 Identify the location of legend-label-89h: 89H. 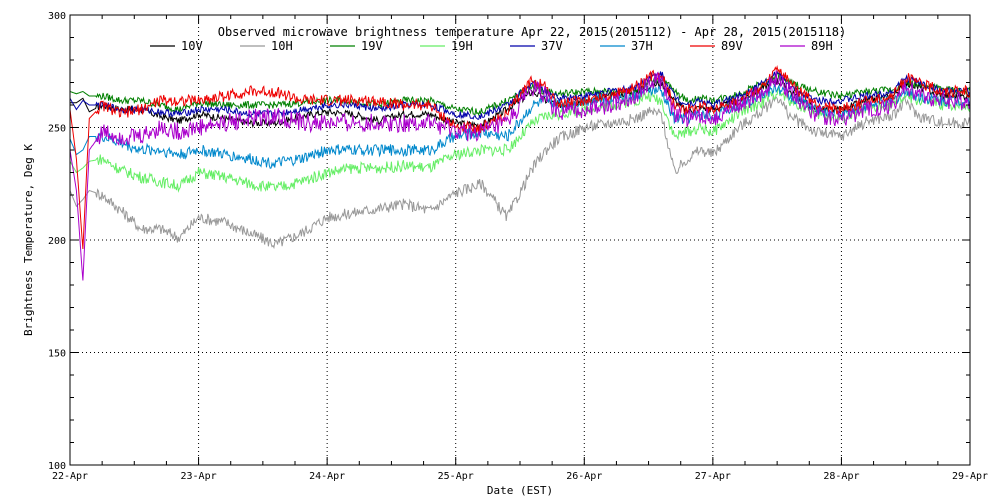
(822, 46).